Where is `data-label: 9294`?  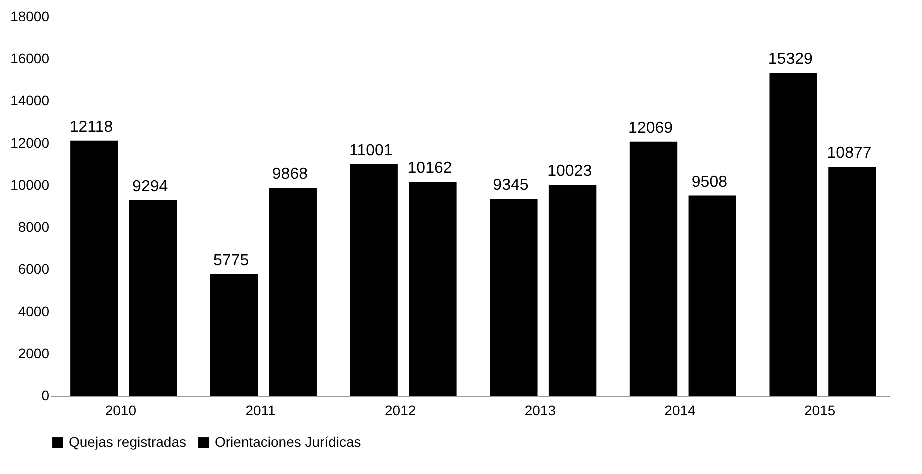
data-label: 9294 is located at coordinates (150, 187).